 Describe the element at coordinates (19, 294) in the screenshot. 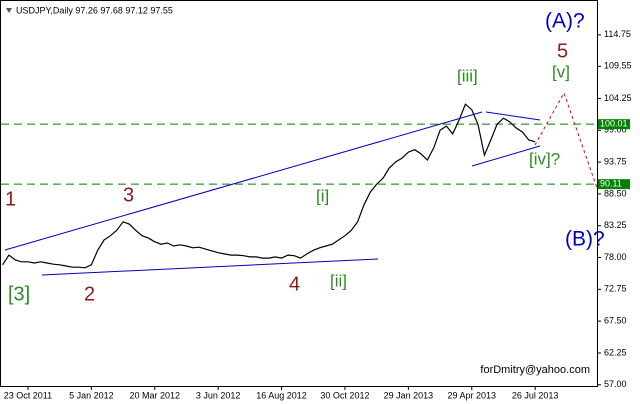

I see `wave-label: [3]` at that location.